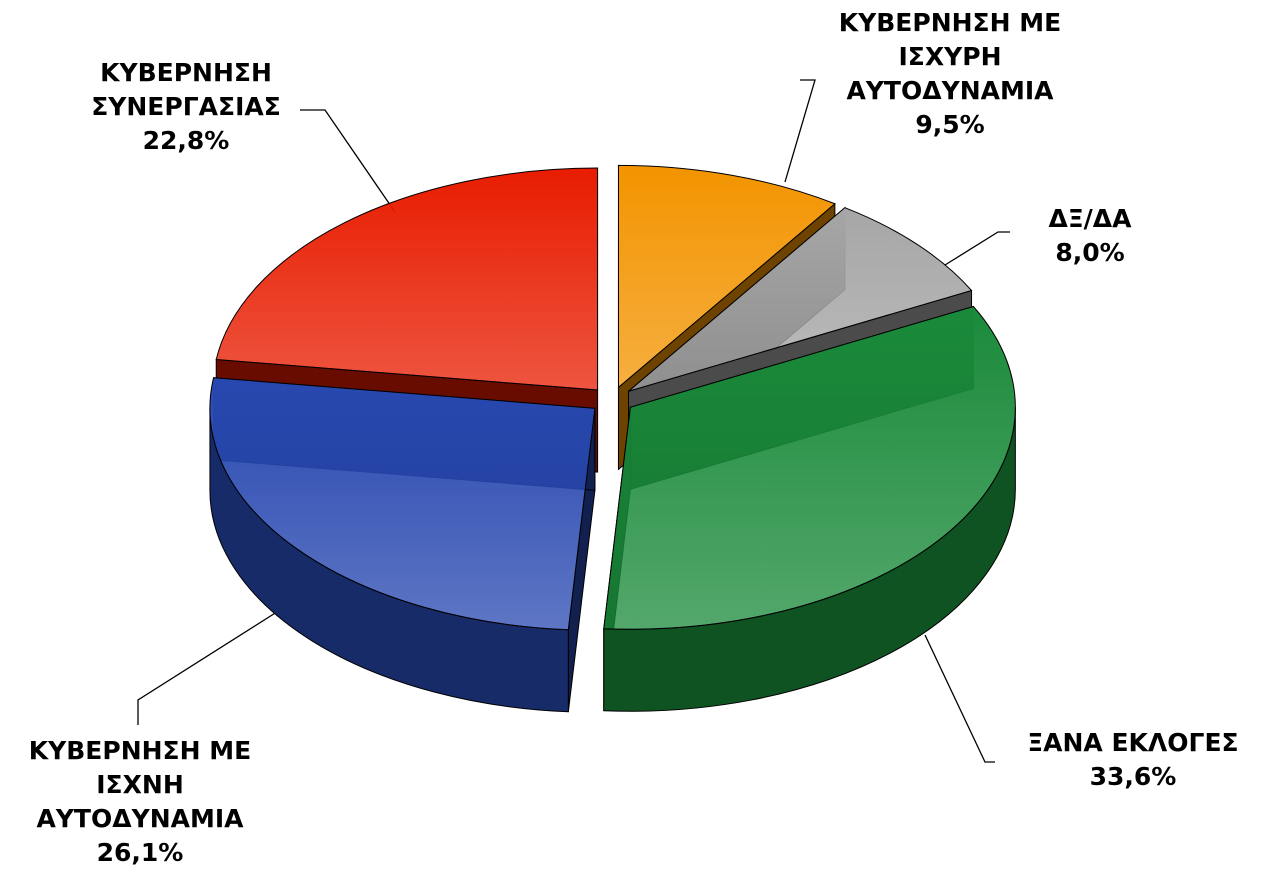 The width and height of the screenshot is (1264, 886). I want to click on slice-label: ΚΥΒΕΡΝΗΣΗ ΜΕ ΙΣΧΥΡΗ ΑΥΤΟΔΥΝΑΜΙΑ 9,5%, so click(950, 74).